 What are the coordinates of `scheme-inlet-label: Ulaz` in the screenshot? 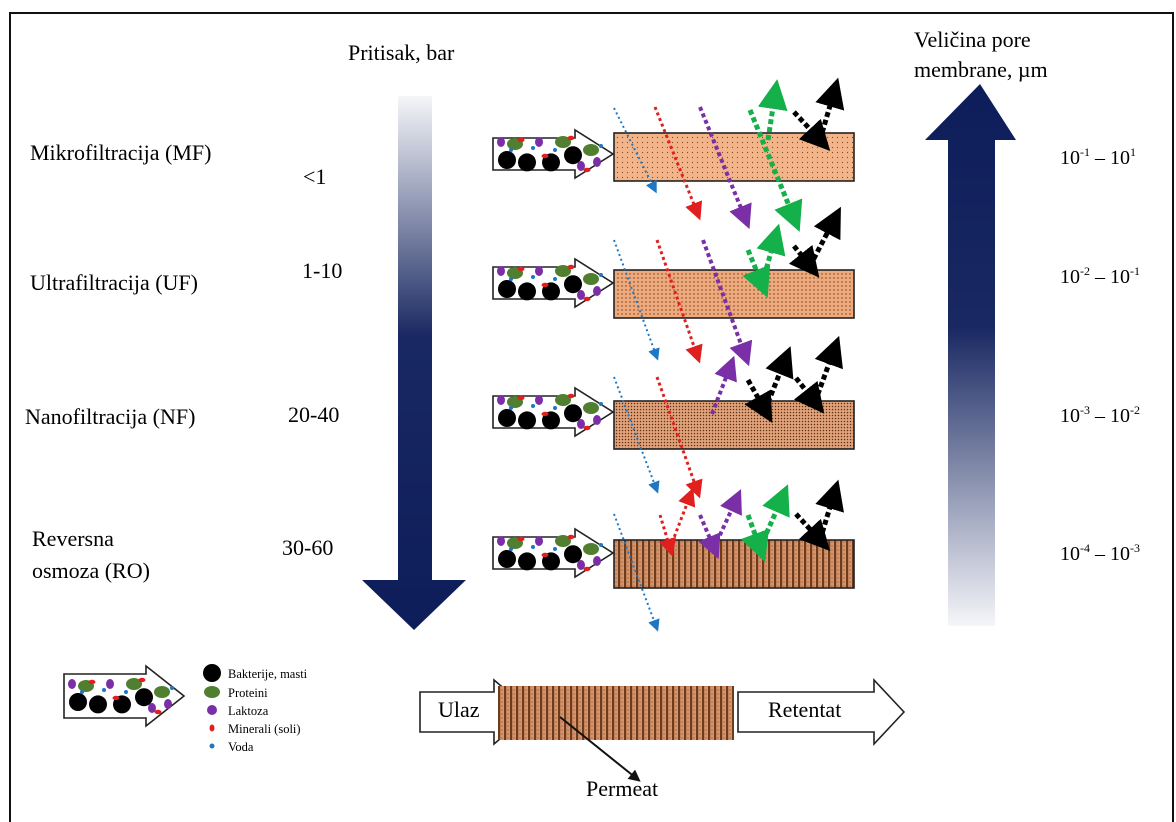 It's located at (459, 709).